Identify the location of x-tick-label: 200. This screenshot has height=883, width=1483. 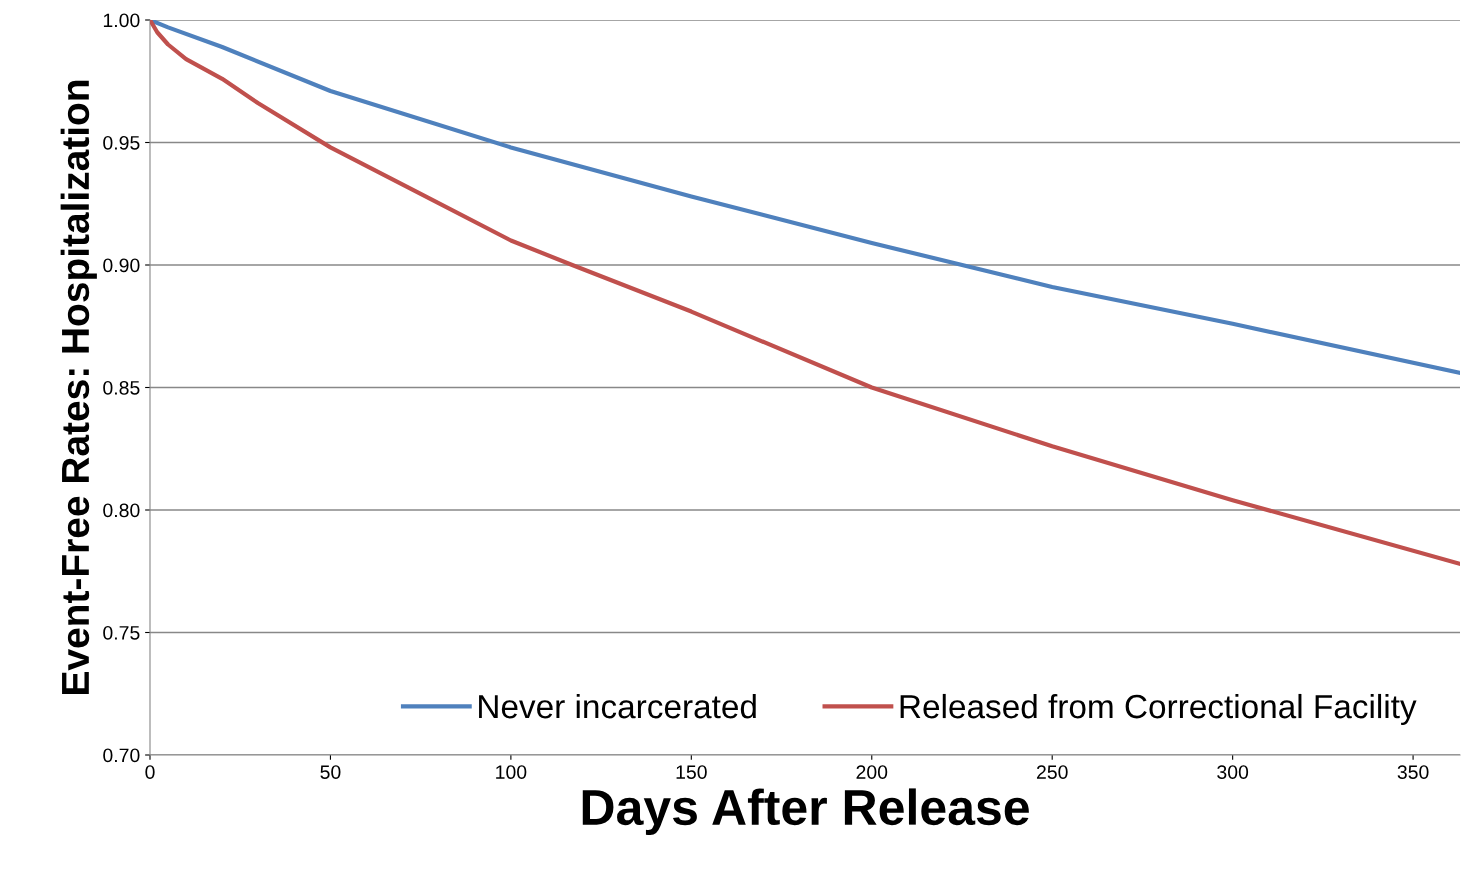
(872, 772).